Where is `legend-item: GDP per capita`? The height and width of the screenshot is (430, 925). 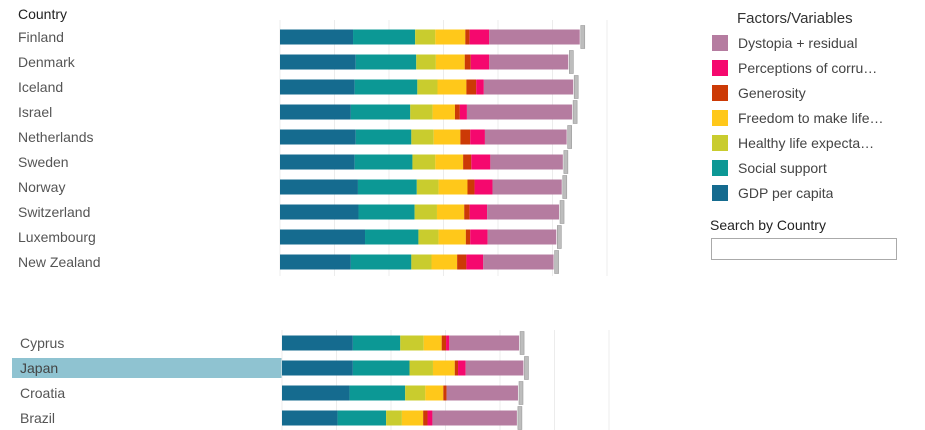 legend-item: GDP per capita is located at coordinates (814, 192).